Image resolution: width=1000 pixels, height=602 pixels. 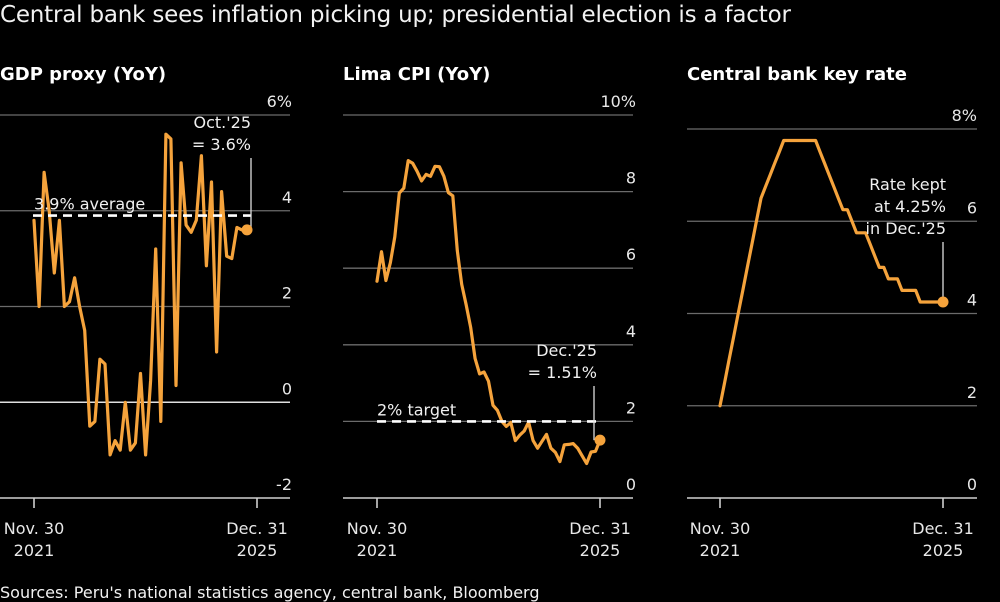 I want to click on reference-label: 3.9% average, so click(x=89, y=204).